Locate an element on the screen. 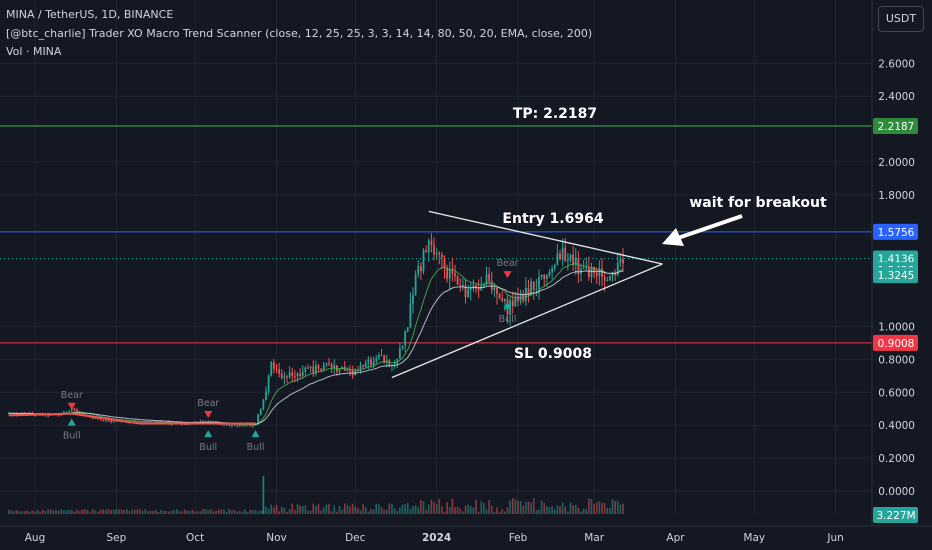  x-tick-label: Jun is located at coordinates (834, 538).